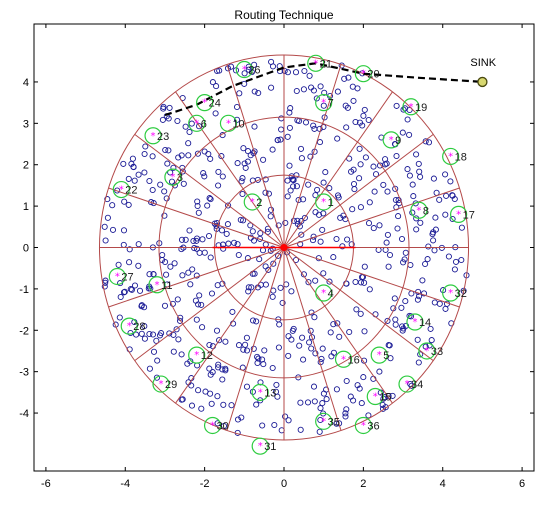 This screenshot has height=505, width=550. I want to click on cluster-head: * 14, so click(418, 322).